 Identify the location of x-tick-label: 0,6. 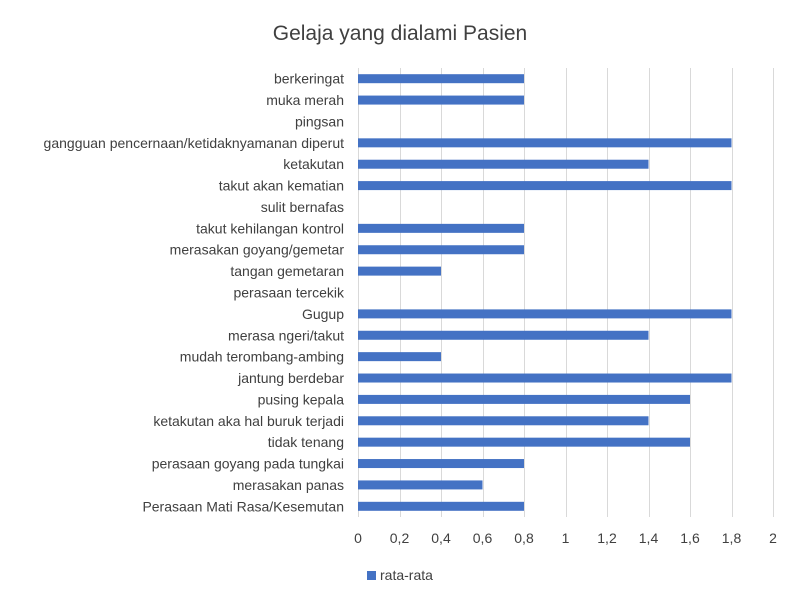
(483, 538).